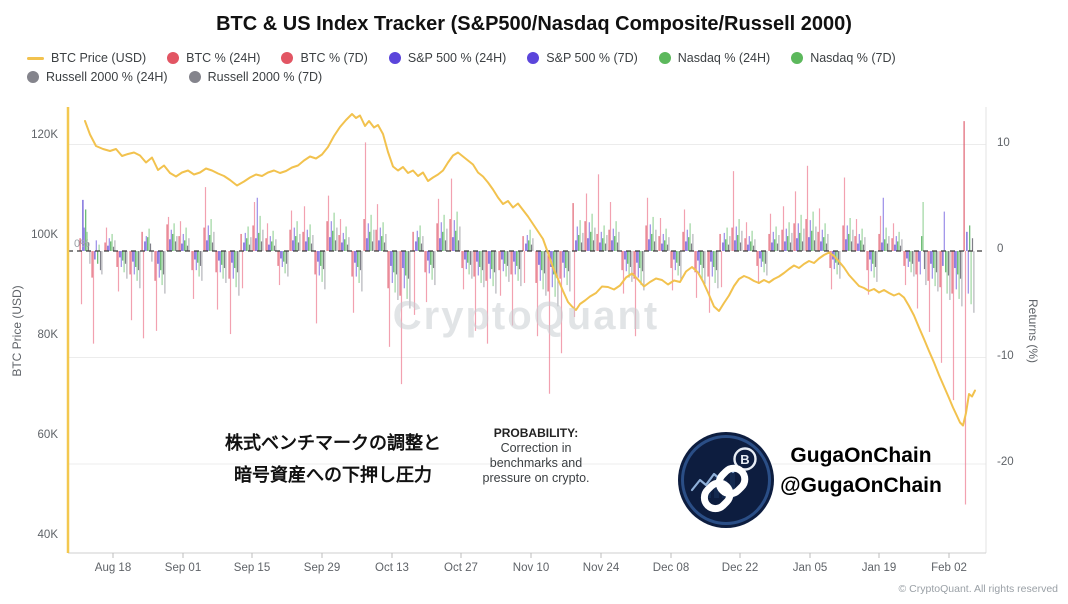 Image resolution: width=1068 pixels, height=604 pixels. I want to click on x-tick-label: Sep 01, so click(183, 568).